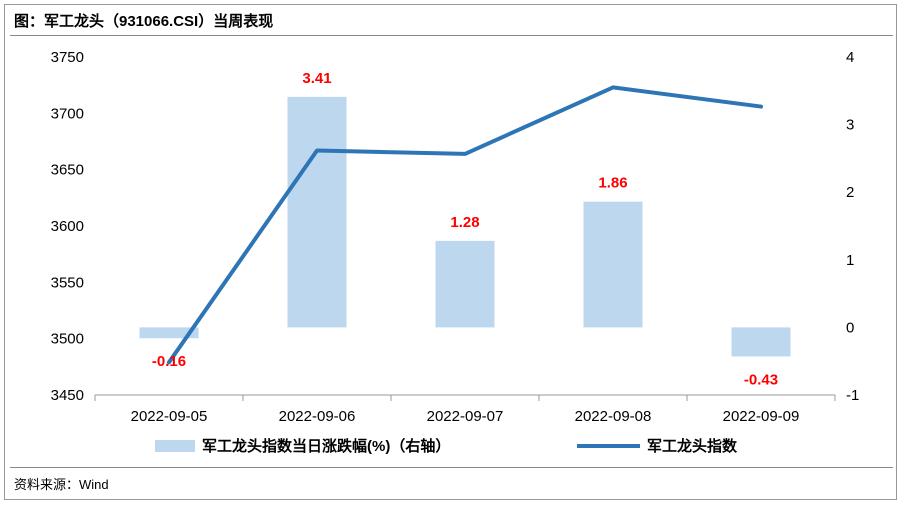 Image resolution: width=903 pixels, height=506 pixels. Describe the element at coordinates (326, 446) in the screenshot. I see `legend-label-bar: 军工龙头指数当日涨跌幅(%)（右轴）` at that location.